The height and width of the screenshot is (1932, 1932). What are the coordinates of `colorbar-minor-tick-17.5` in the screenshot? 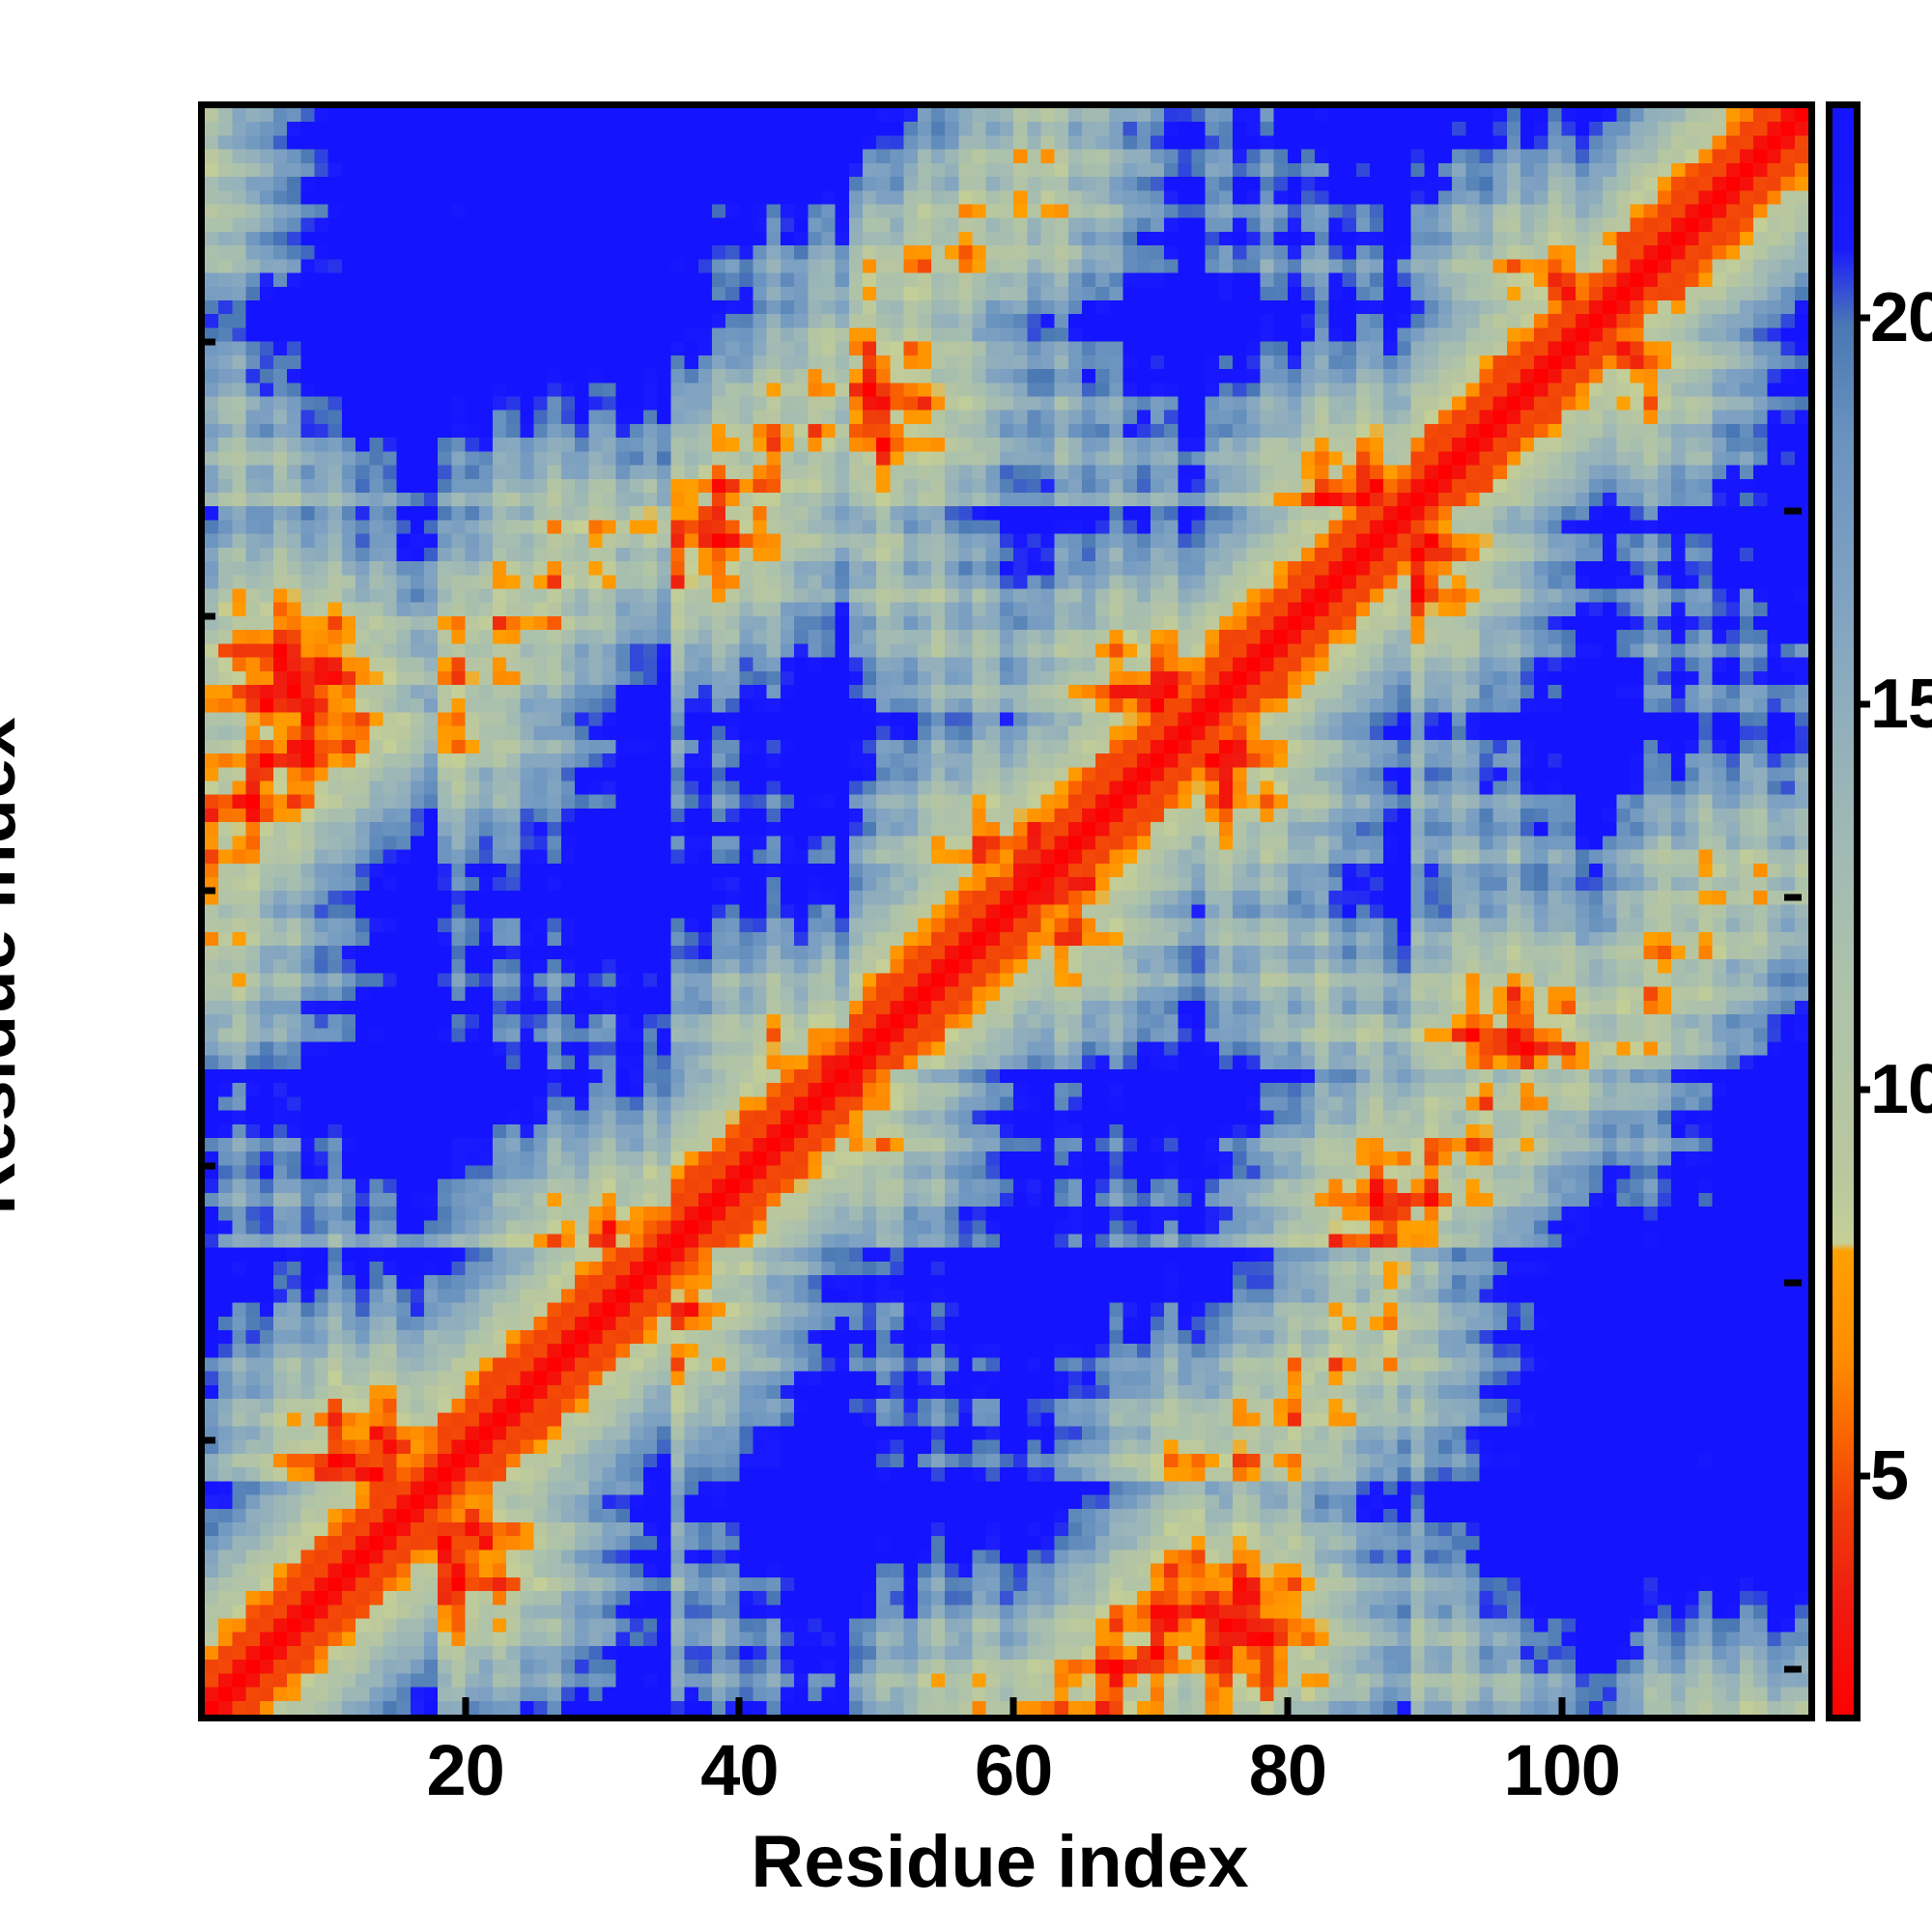 It's located at (1793, 511).